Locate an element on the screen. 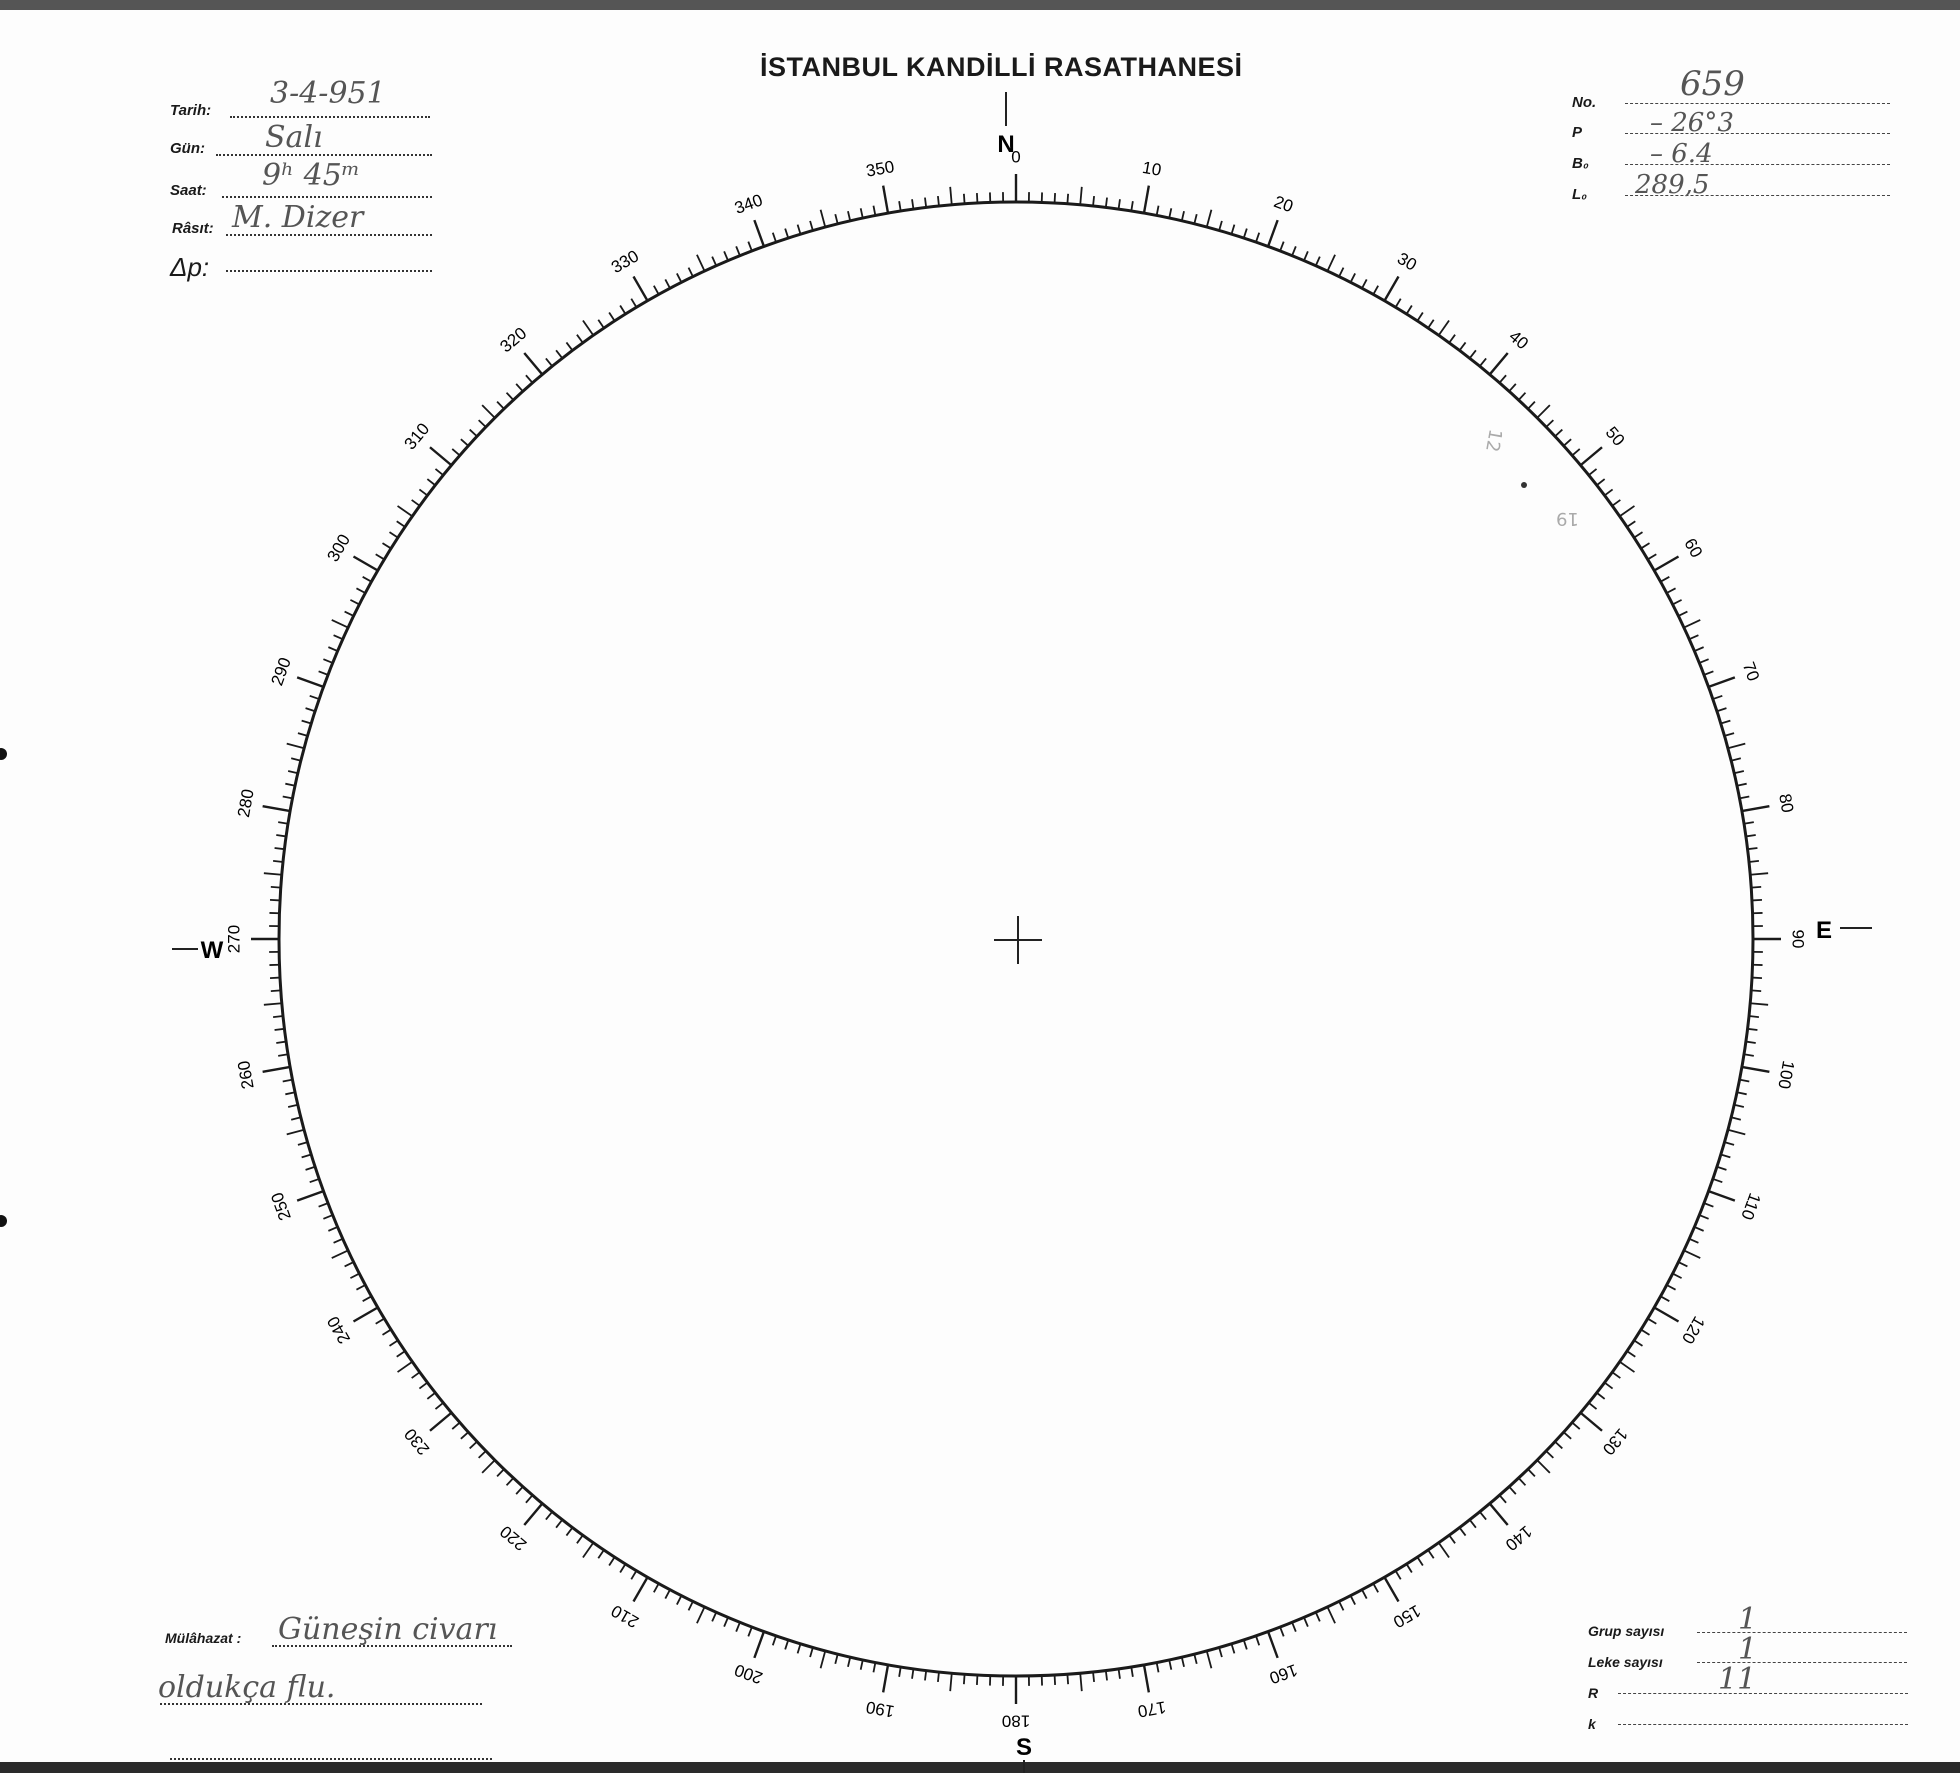  degree-label: 260 is located at coordinates (246, 1074).